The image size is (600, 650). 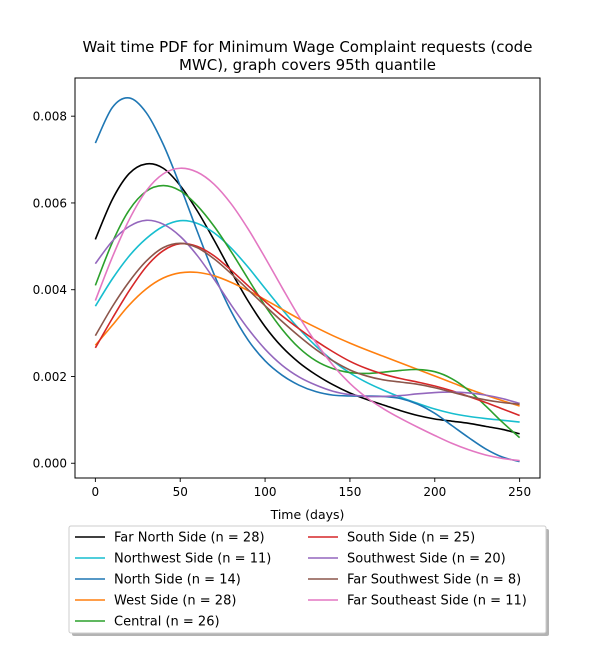 What do you see at coordinates (50, 464) in the screenshot?
I see `y-tick-label: 0.000` at bounding box center [50, 464].